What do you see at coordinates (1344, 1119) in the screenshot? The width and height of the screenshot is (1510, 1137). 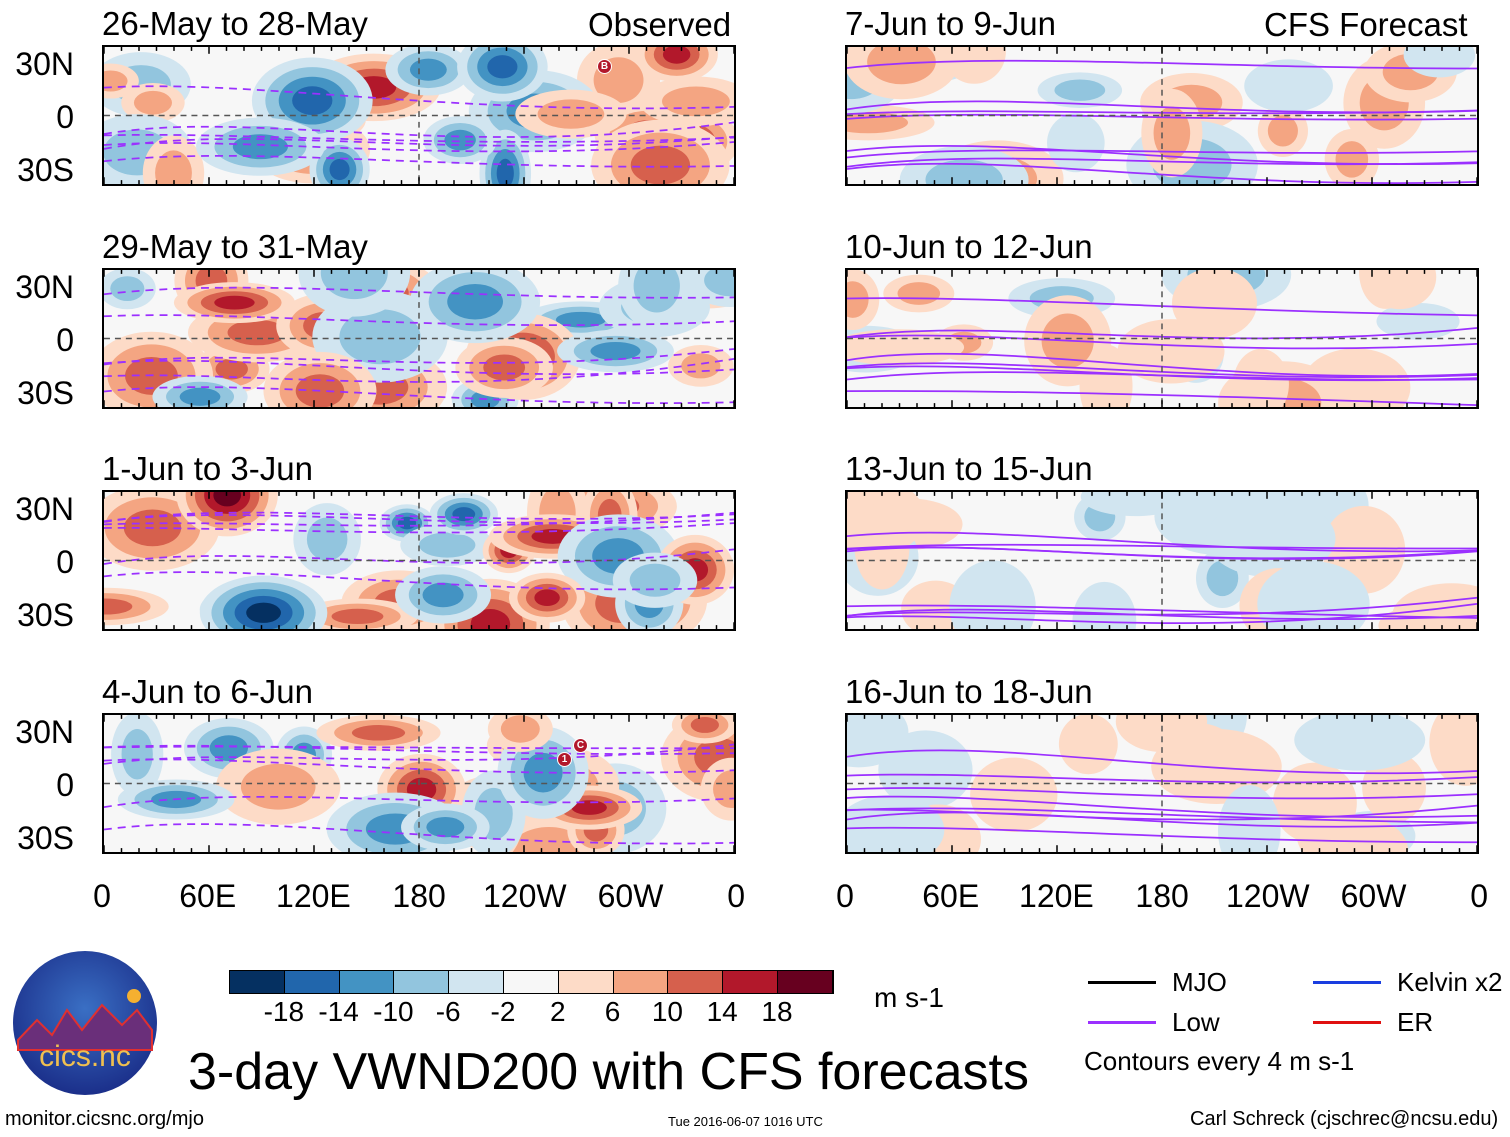 I see `author-credit: Carl Schreck (cjschrec@ncsu.edu)` at bounding box center [1344, 1119].